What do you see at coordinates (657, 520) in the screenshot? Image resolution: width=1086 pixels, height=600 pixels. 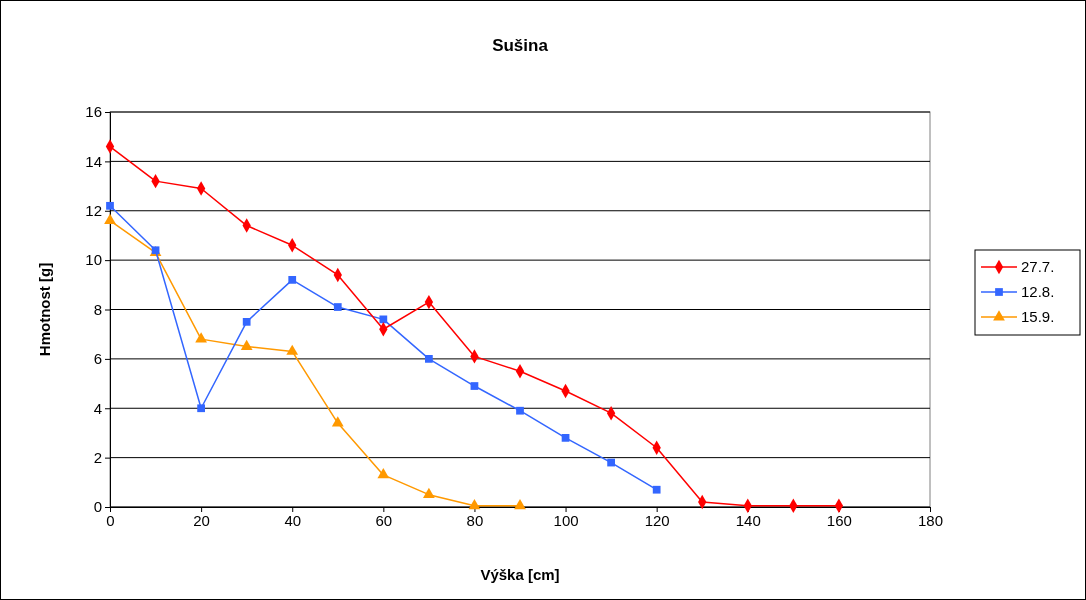 I see `x-tick-label: 120` at bounding box center [657, 520].